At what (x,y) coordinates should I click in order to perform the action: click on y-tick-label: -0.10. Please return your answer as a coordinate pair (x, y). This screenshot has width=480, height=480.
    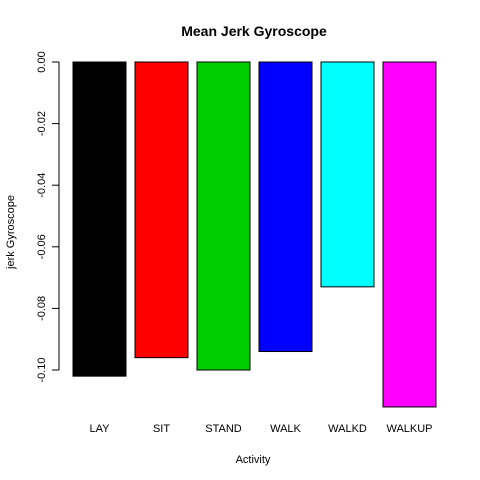
    Looking at the image, I should click on (42, 369).